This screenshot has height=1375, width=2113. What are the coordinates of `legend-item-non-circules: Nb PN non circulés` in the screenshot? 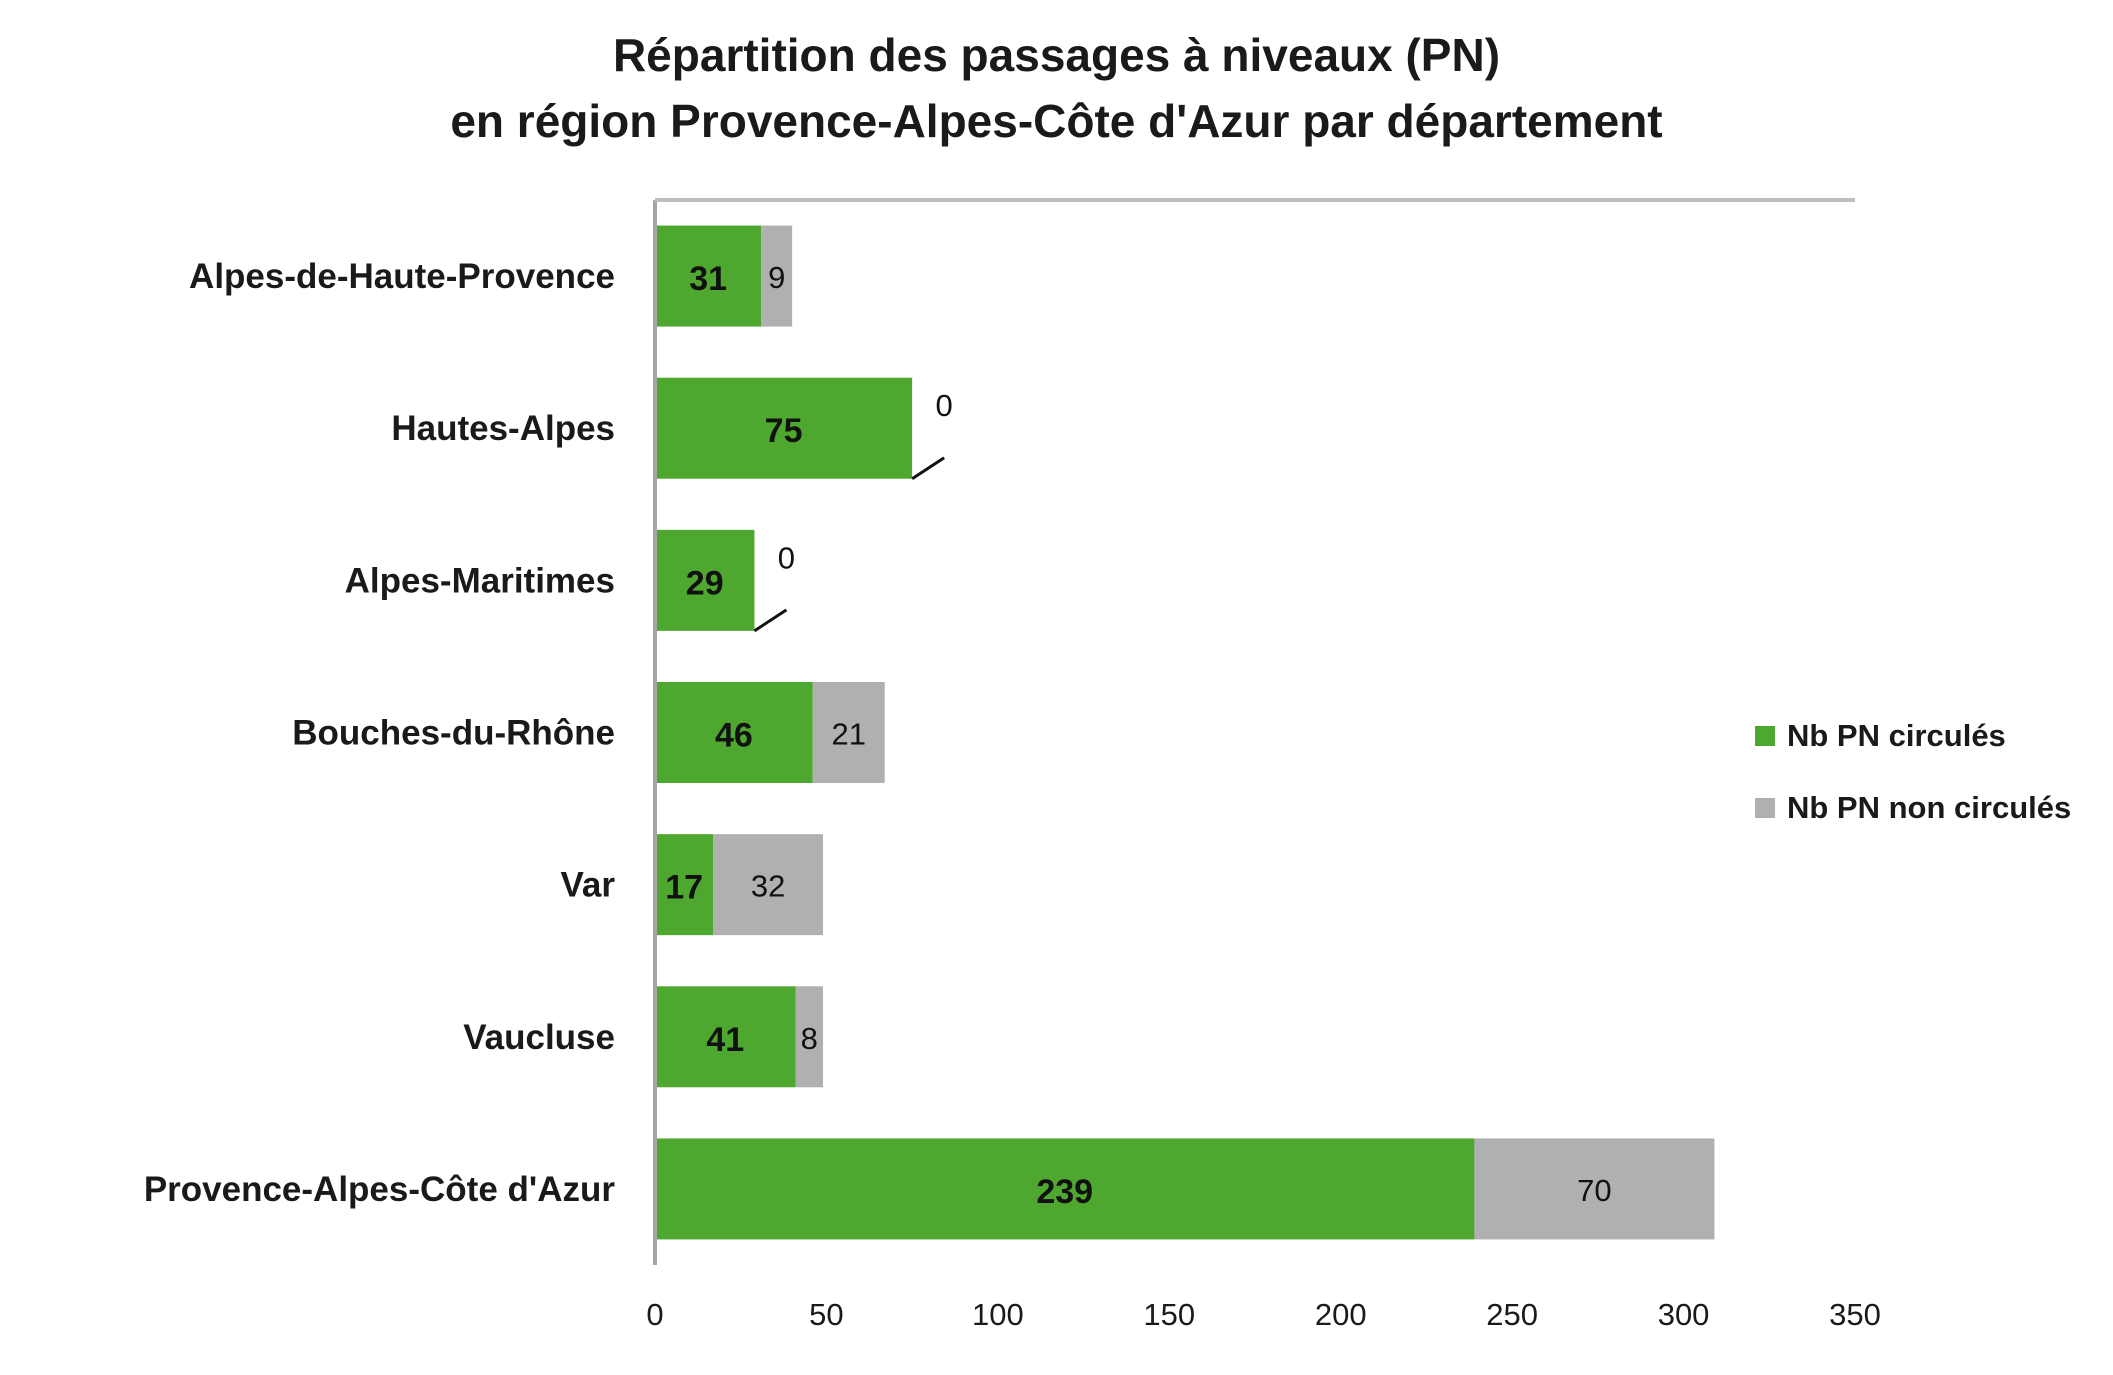 It's located at (1913, 808).